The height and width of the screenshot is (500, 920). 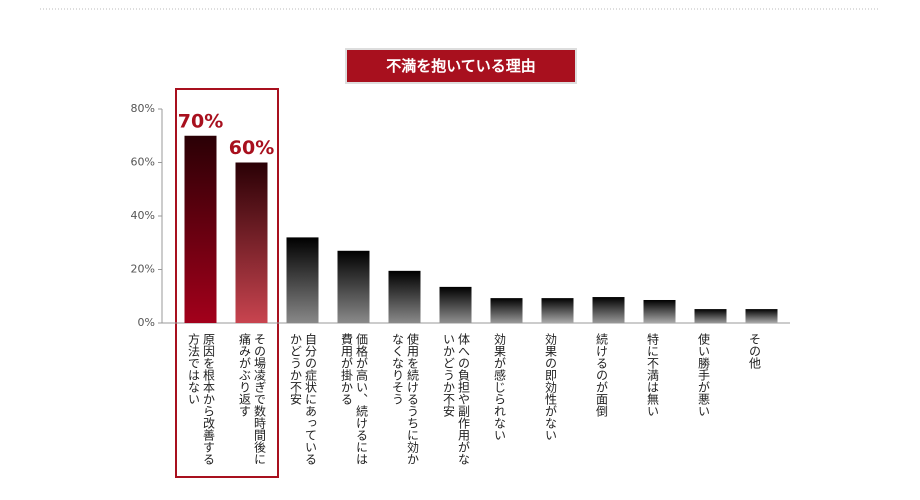 What do you see at coordinates (201, 399) in the screenshot?
I see `x-tick-label: 原因を根本から改善する方法ではない` at bounding box center [201, 399].